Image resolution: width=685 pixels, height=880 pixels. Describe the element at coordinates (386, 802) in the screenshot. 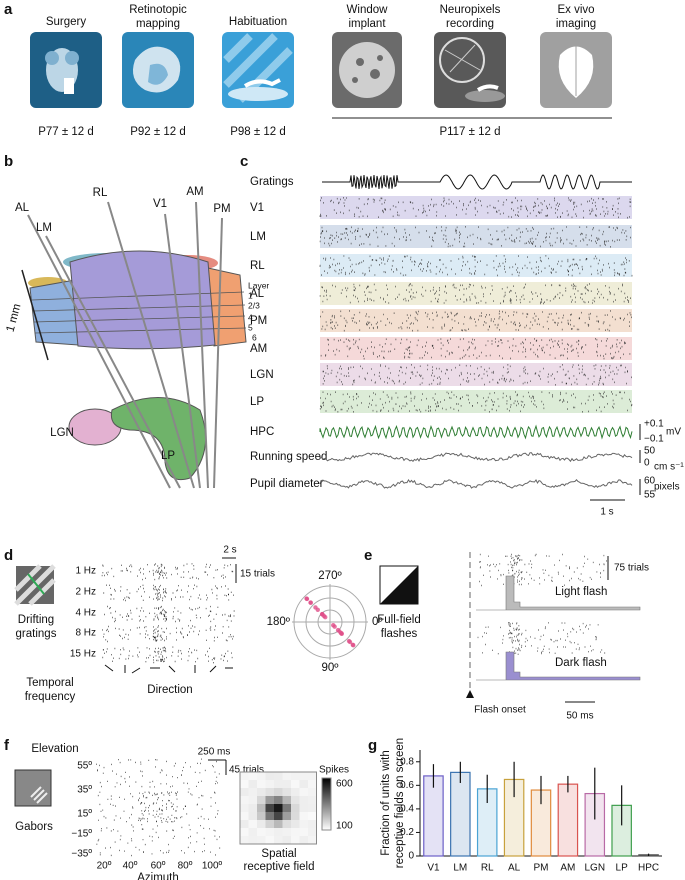

I see `y-axis-label: Fraction of units with` at that location.